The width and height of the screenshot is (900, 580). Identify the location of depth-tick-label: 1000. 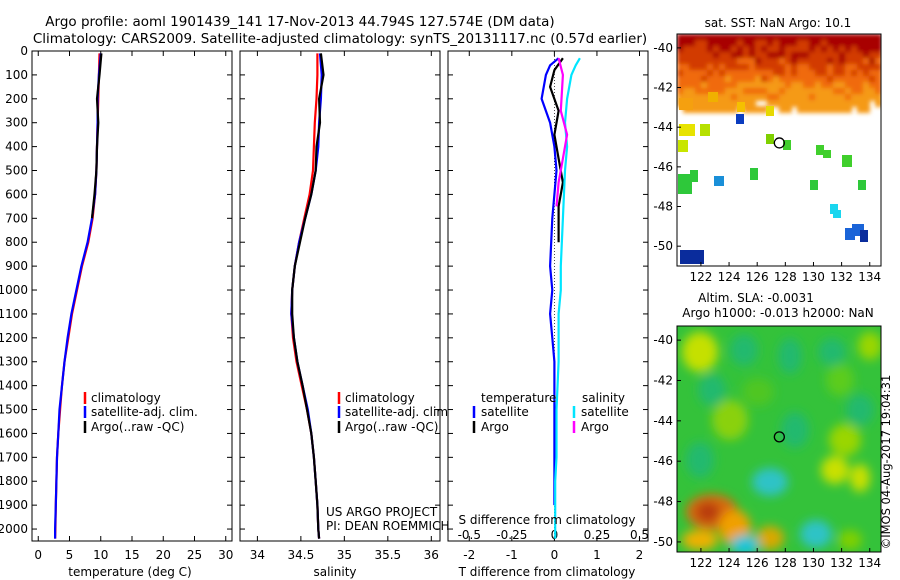
(14, 290).